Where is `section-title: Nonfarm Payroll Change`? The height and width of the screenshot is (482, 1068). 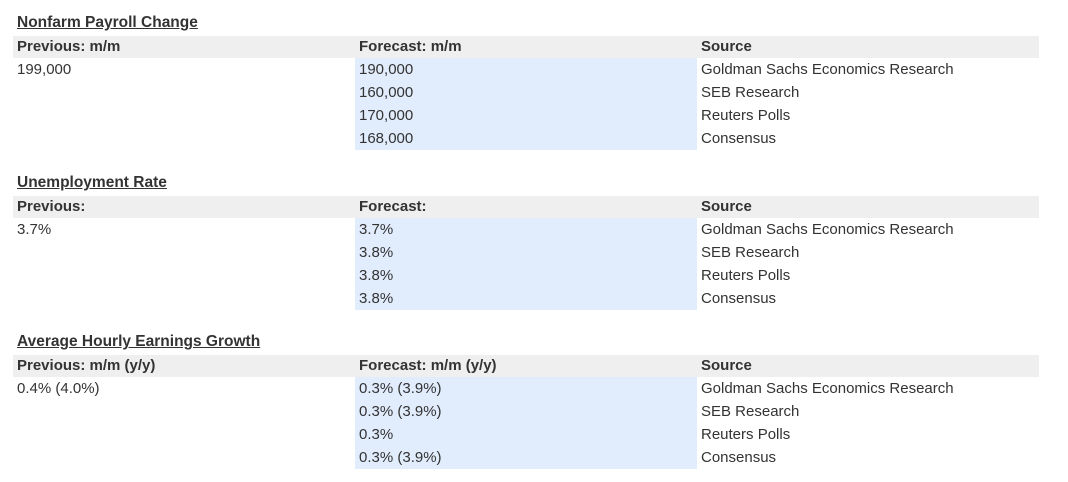
section-title: Nonfarm Payroll Change is located at coordinates (107, 22).